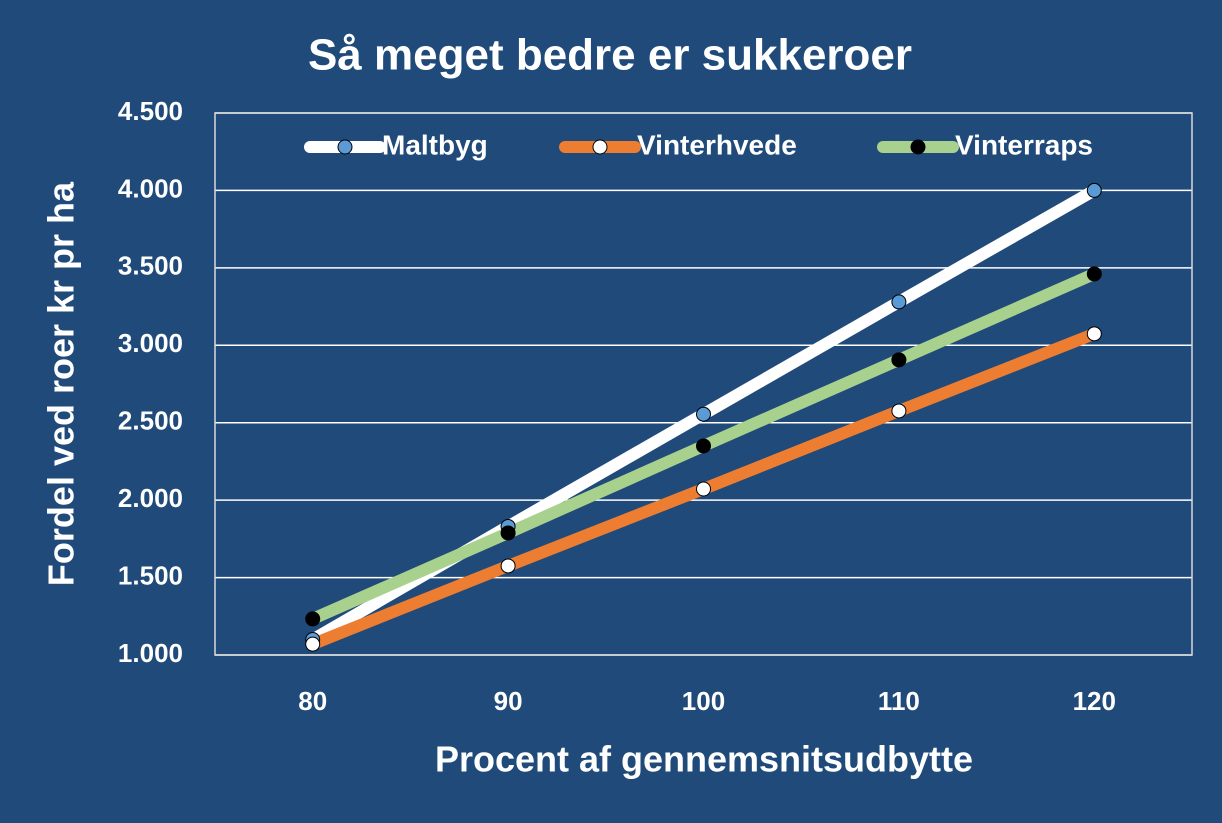 The height and width of the screenshot is (823, 1222). Describe the element at coordinates (150, 421) in the screenshot. I see `y-tick-label: 2.500` at that location.